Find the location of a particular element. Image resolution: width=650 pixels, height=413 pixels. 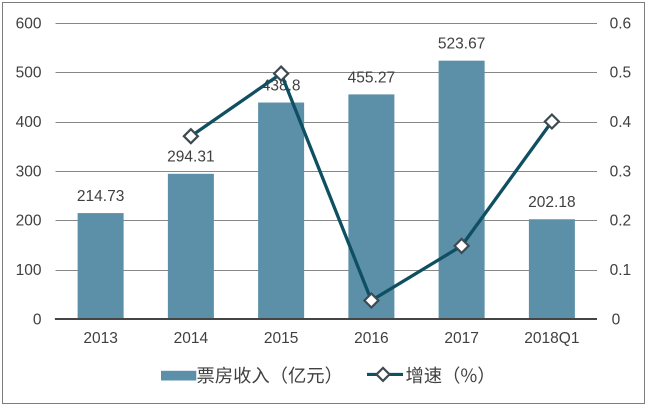

svg-text: 0.4 is located at coordinates (621, 122).